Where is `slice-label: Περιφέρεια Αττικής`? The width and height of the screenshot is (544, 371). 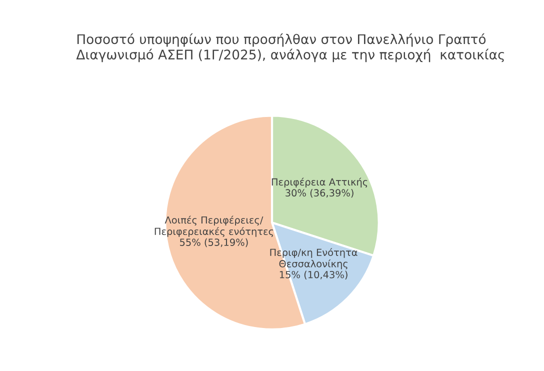 slice-label: Περιφέρεια Αττικής is located at coordinates (320, 183).